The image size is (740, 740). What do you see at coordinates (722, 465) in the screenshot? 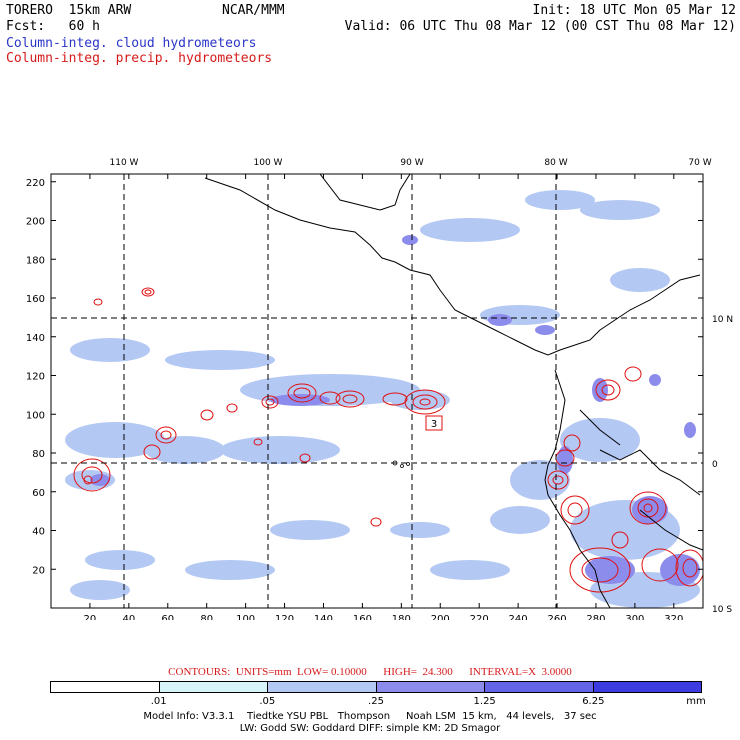
I see `latitude-labels: 10 N 0 10 S` at bounding box center [722, 465].